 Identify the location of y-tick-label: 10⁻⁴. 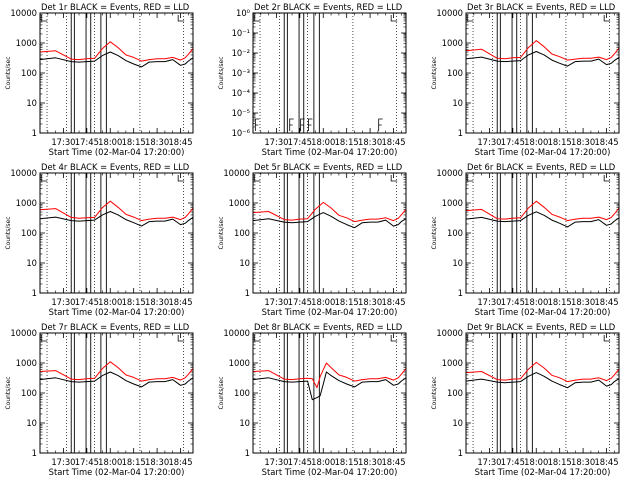
(241, 93).